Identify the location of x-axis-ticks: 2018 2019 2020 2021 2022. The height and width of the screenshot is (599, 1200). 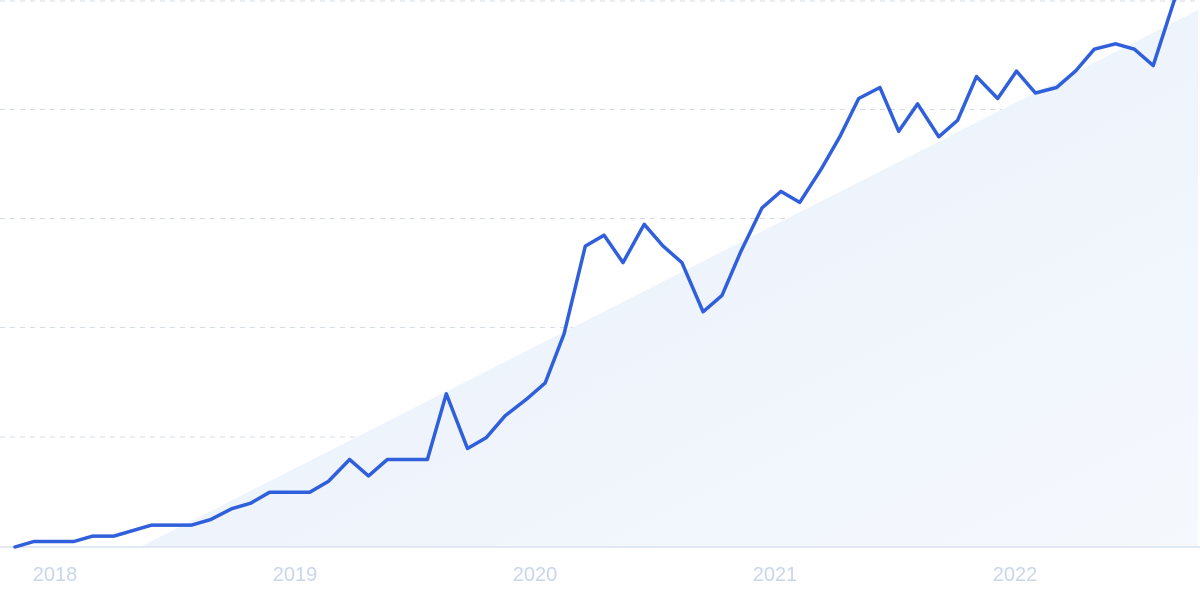
(535, 575).